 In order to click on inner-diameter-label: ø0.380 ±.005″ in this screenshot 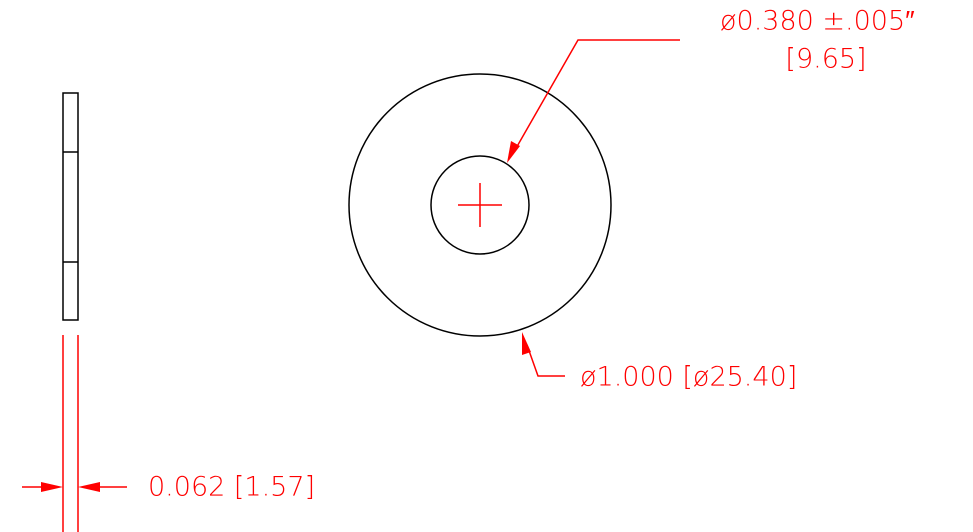, I will do `click(817, 21)`.